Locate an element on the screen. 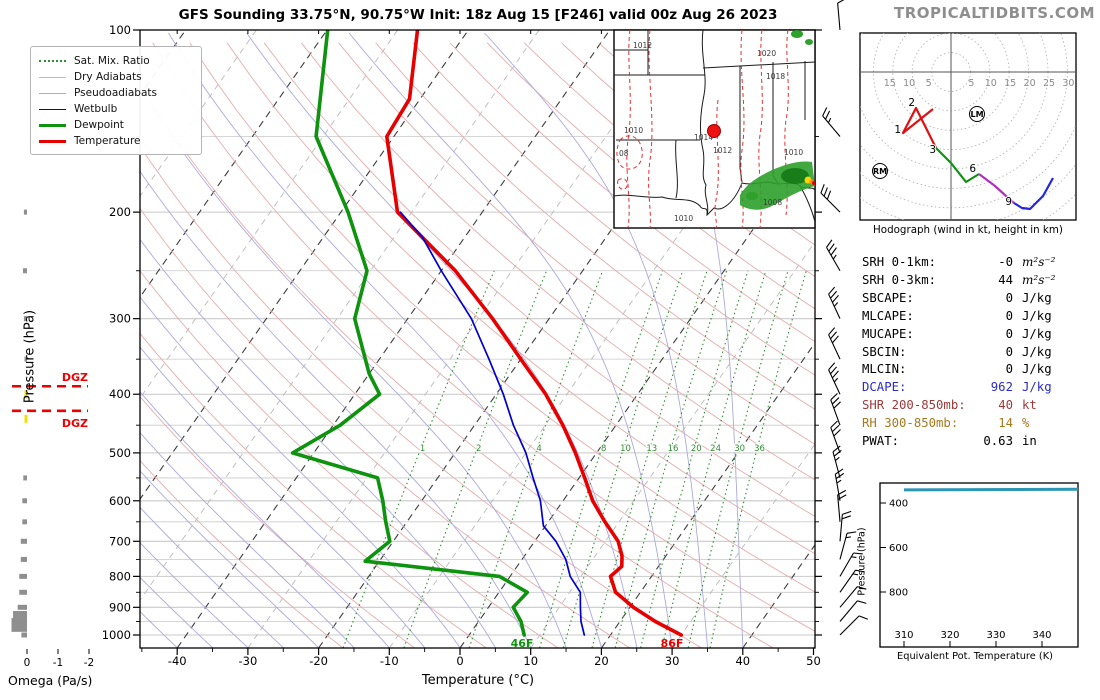  svg-text: -30 is located at coordinates (248, 661).